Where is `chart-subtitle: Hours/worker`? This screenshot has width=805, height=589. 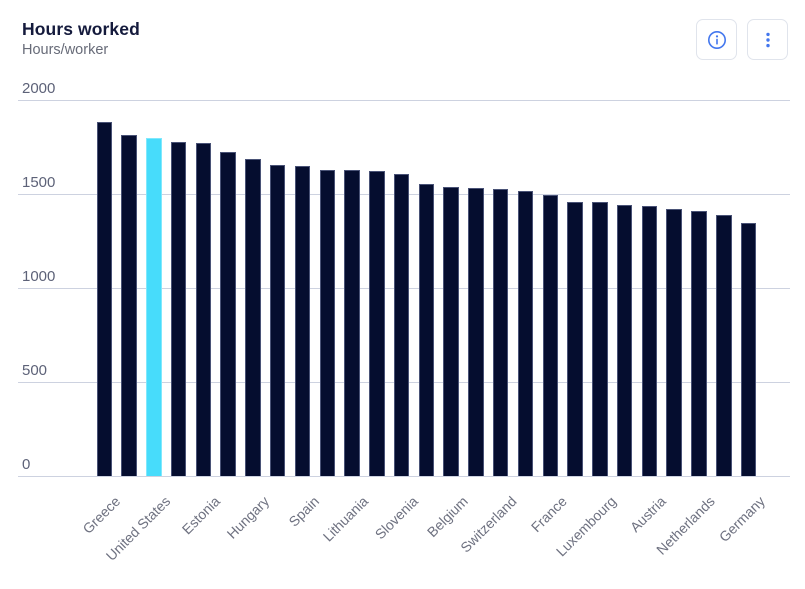 chart-subtitle: Hours/worker is located at coordinates (65, 50).